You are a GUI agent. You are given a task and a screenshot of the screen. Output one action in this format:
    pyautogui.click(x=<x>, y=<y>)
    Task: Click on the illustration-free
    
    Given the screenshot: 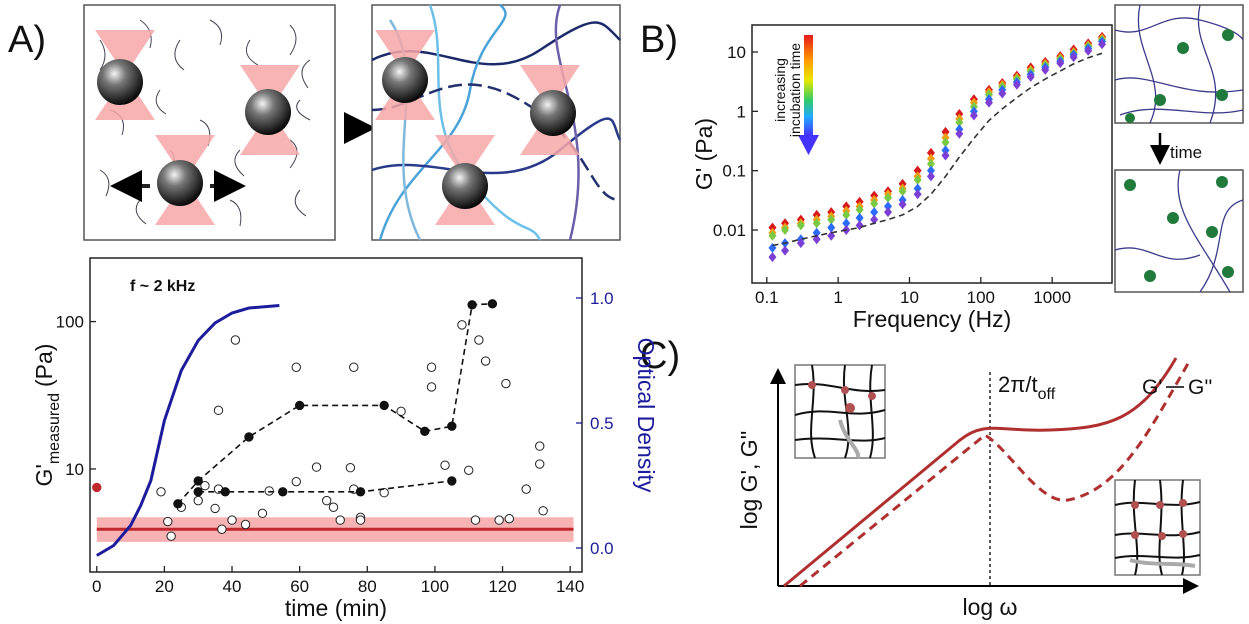 What is the action you would take?
    pyautogui.click(x=229, y=122)
    